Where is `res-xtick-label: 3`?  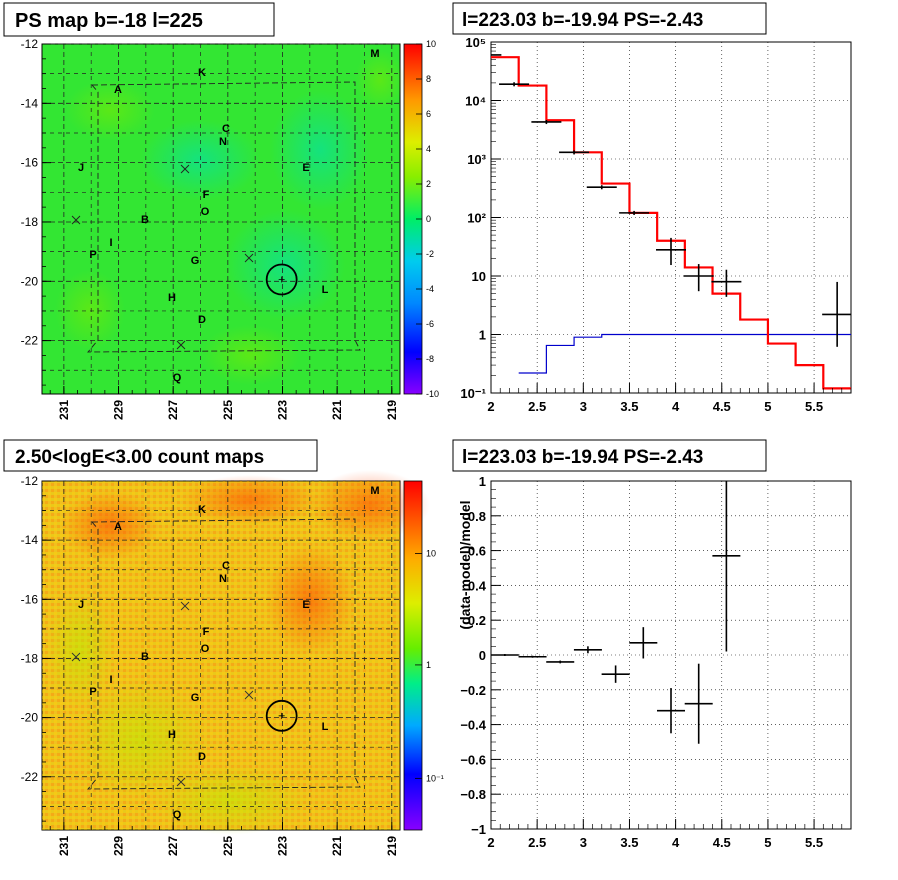 res-xtick-label: 3 is located at coordinates (583, 842).